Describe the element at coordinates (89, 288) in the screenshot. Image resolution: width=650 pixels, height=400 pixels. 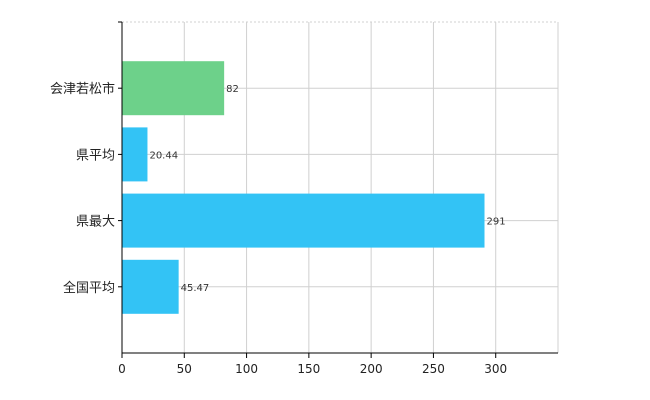
I see `category-label: 全国平均` at that location.